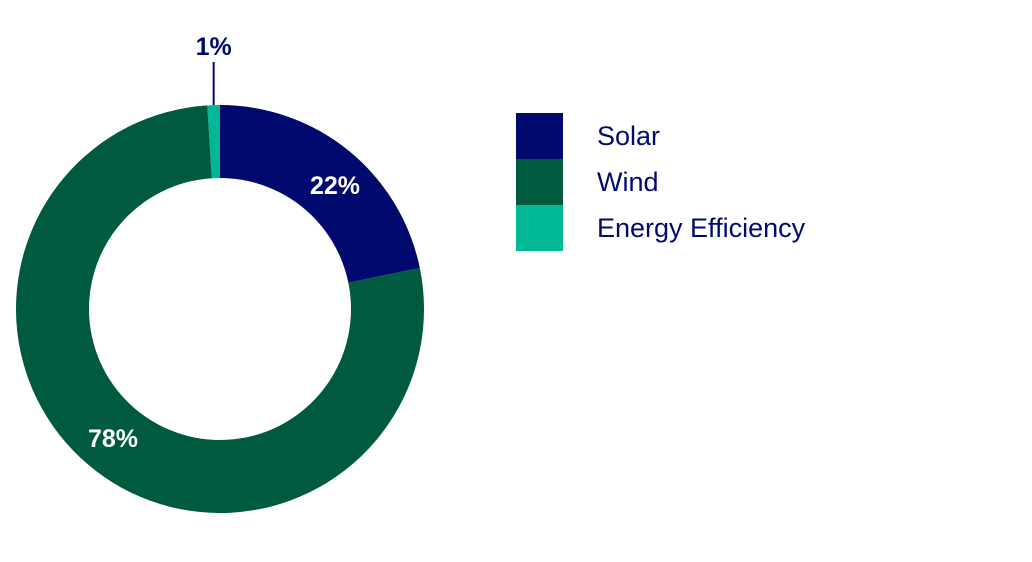  Describe the element at coordinates (661, 182) in the screenshot. I see `chart-legend: Solar Wind Energy Efficiency` at that location.